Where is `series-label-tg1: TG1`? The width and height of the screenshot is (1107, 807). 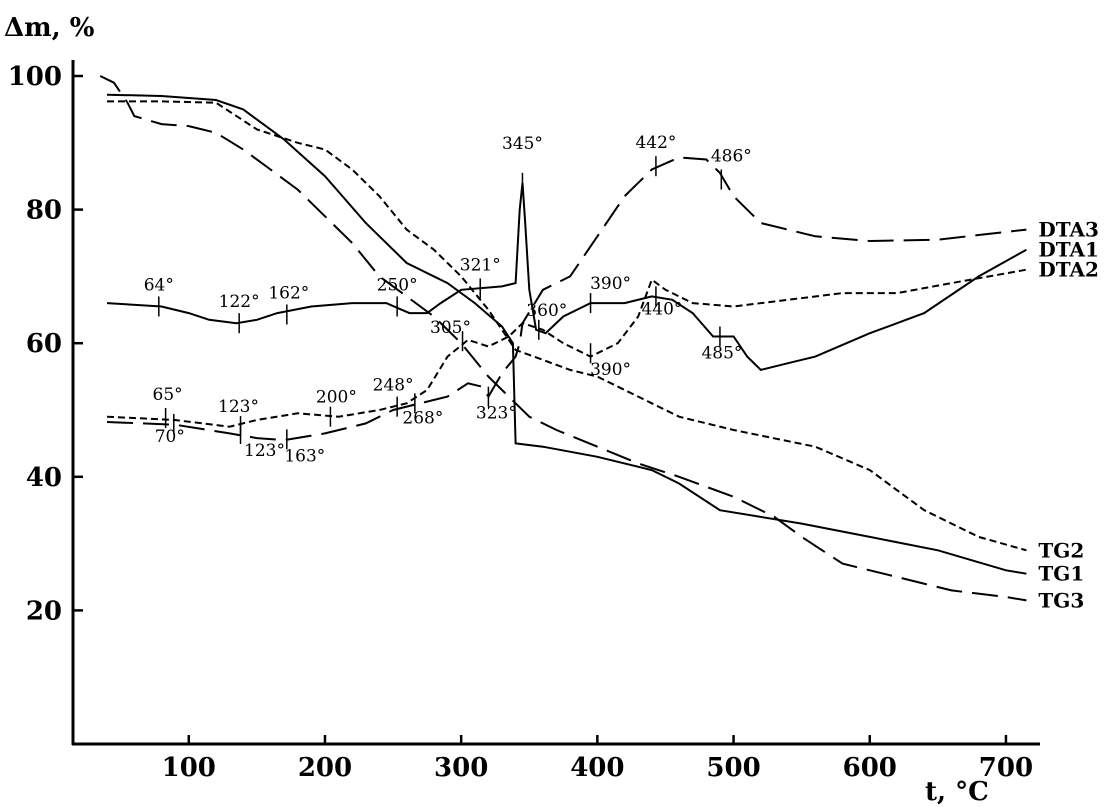
series-label-tg1: TG1 is located at coordinates (1061, 574).